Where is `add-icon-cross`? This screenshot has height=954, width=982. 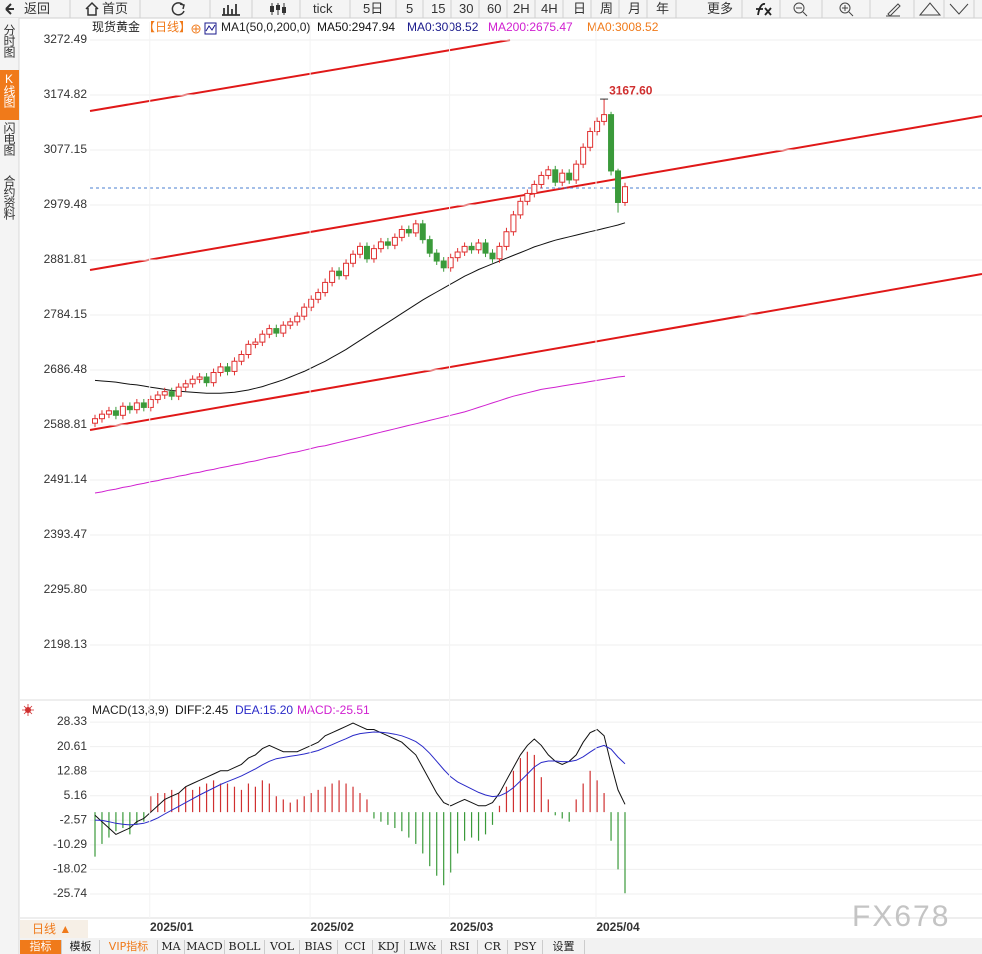 add-icon-cross is located at coordinates (196, 29).